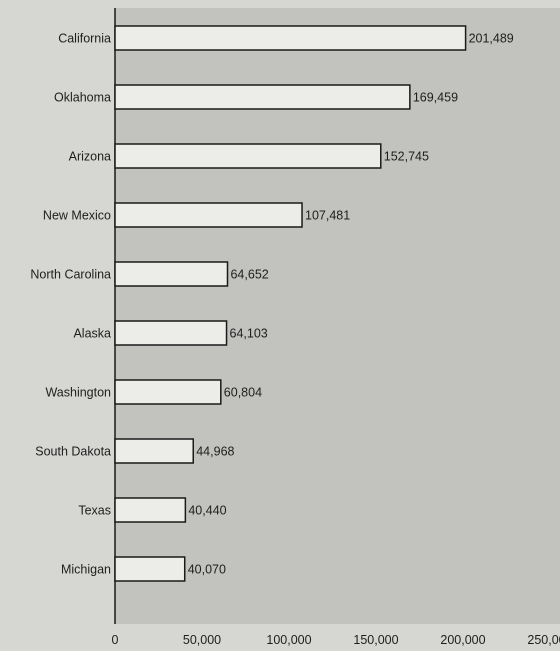 This screenshot has height=651, width=560. Describe the element at coordinates (327, 216) in the screenshot. I see `value-label: 107,481` at that location.